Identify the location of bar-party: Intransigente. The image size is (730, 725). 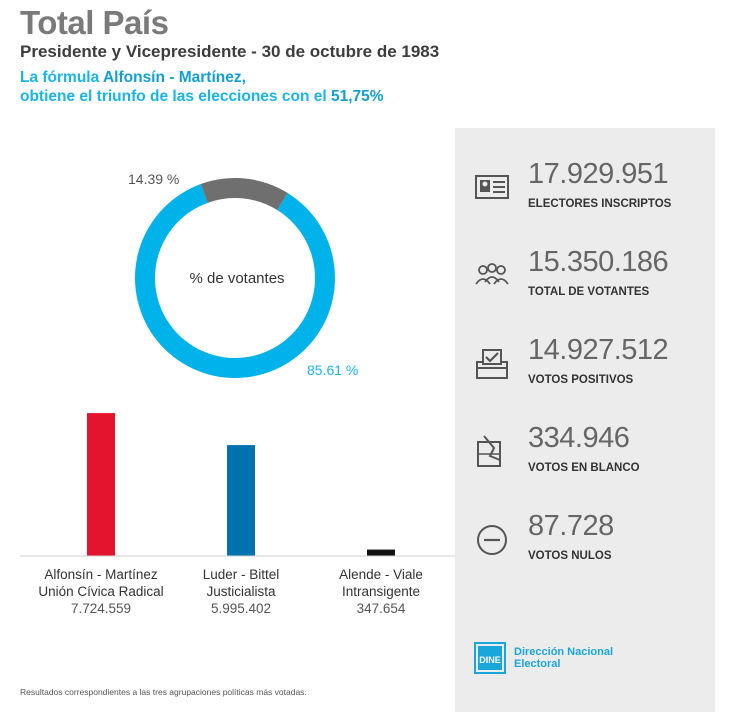
(381, 591).